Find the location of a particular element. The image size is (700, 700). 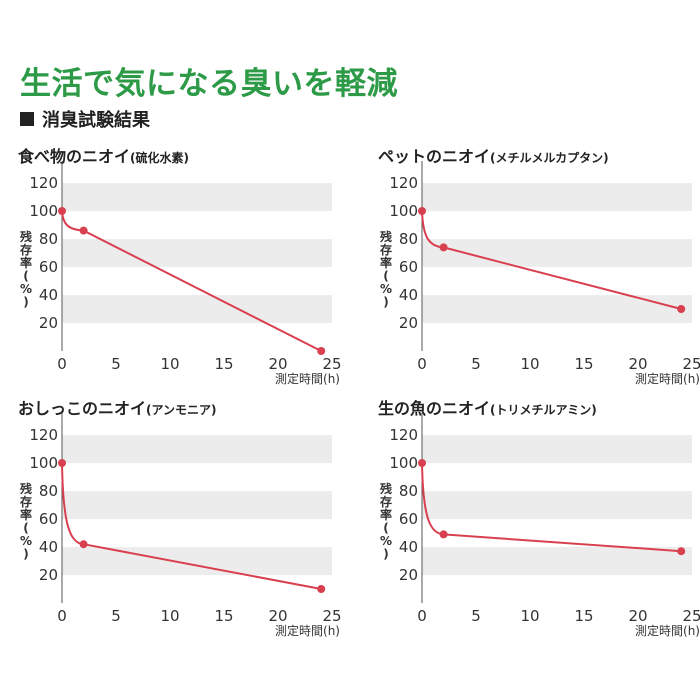

chart-title-main: 食べ物のニオイ is located at coordinates (74, 156).